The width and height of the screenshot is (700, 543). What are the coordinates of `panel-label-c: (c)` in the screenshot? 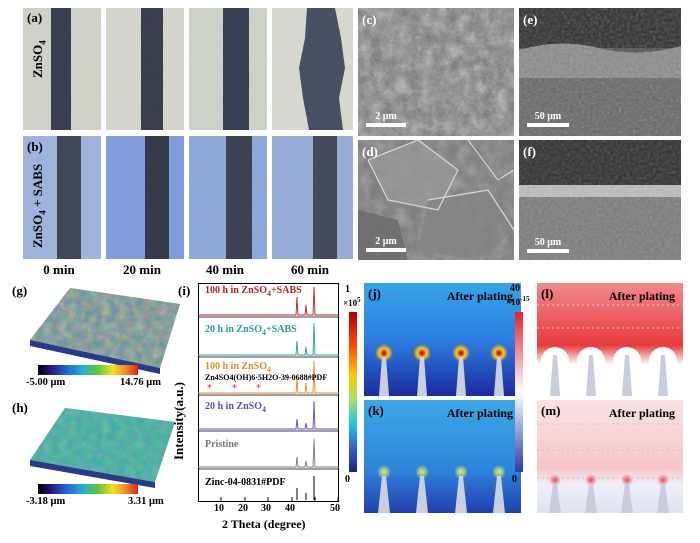 It's located at (369, 19).